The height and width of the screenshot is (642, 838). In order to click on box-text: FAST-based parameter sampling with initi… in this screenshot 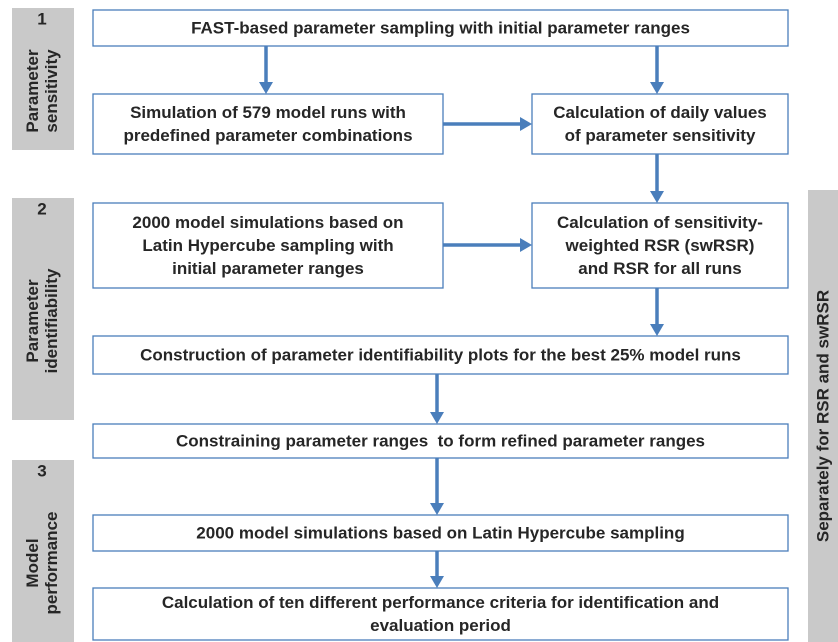, I will do `click(440, 27)`.